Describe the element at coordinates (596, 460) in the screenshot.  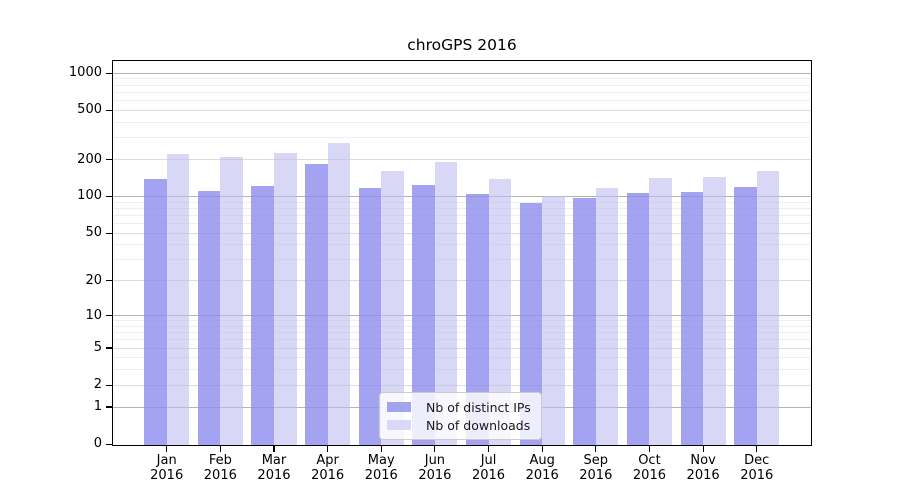
I see `x-label-month: Sep` at that location.